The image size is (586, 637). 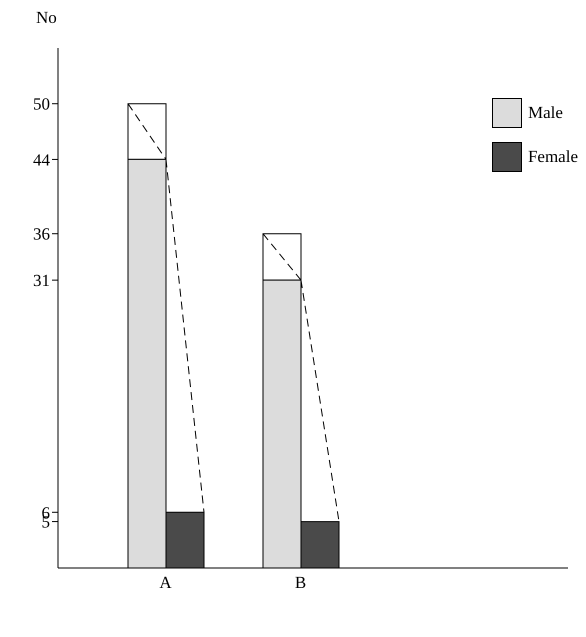 What do you see at coordinates (553, 157) in the screenshot?
I see `legend-label: Female` at bounding box center [553, 157].